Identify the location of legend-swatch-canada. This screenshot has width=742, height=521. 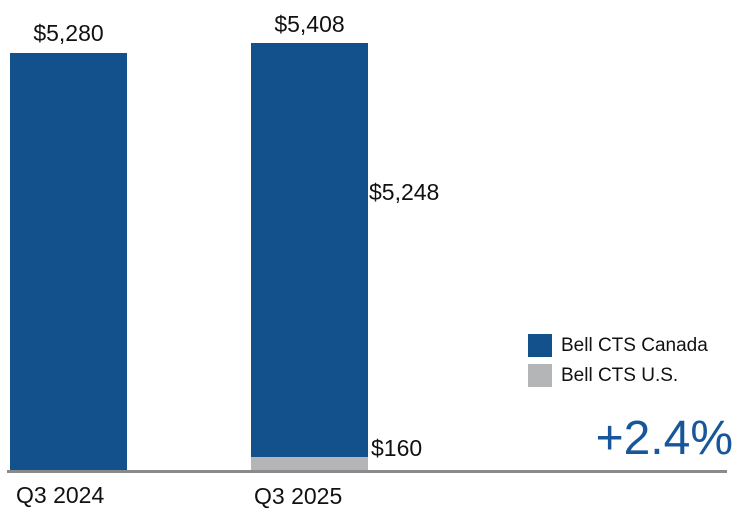
(540, 345).